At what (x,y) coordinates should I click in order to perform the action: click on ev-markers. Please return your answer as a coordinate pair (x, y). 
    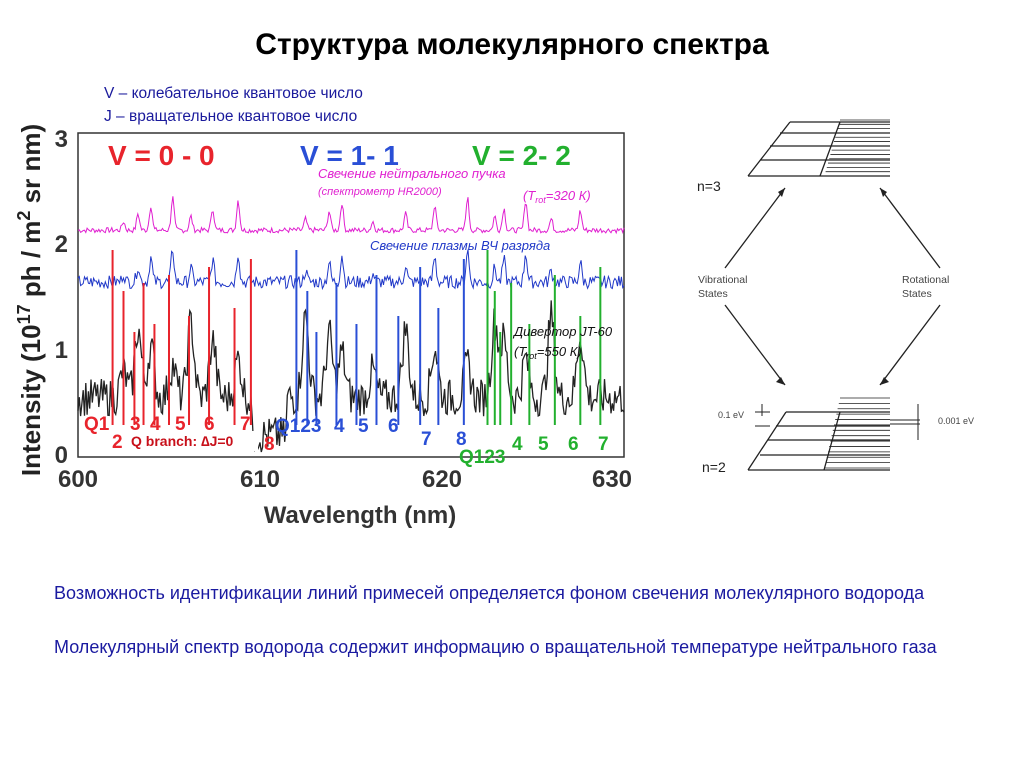
    Looking at the image, I should click on (837, 422).